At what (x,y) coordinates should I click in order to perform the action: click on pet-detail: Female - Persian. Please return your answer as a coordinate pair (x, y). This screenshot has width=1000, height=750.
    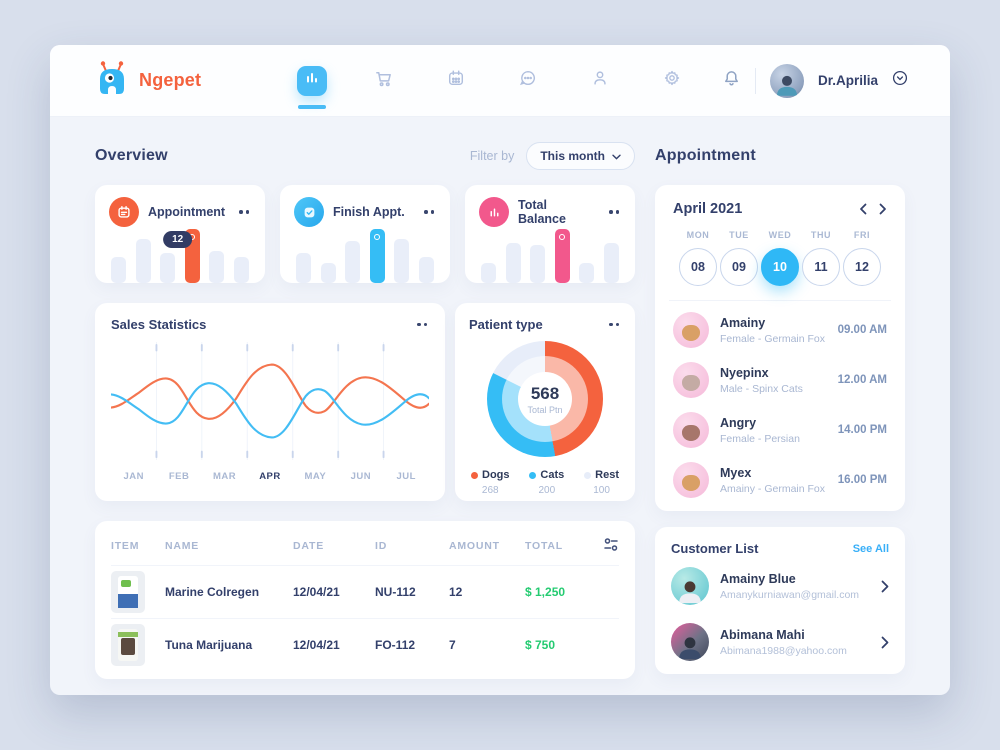
    Looking at the image, I should click on (760, 438).